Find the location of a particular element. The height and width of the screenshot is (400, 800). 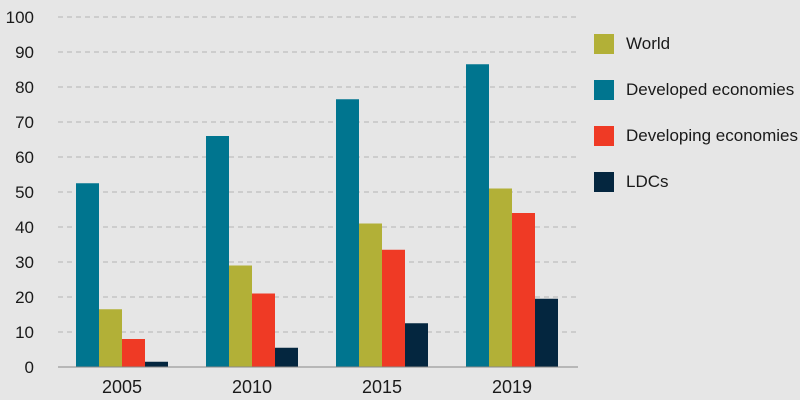

legend-swatch-developing-economies is located at coordinates (604, 135).